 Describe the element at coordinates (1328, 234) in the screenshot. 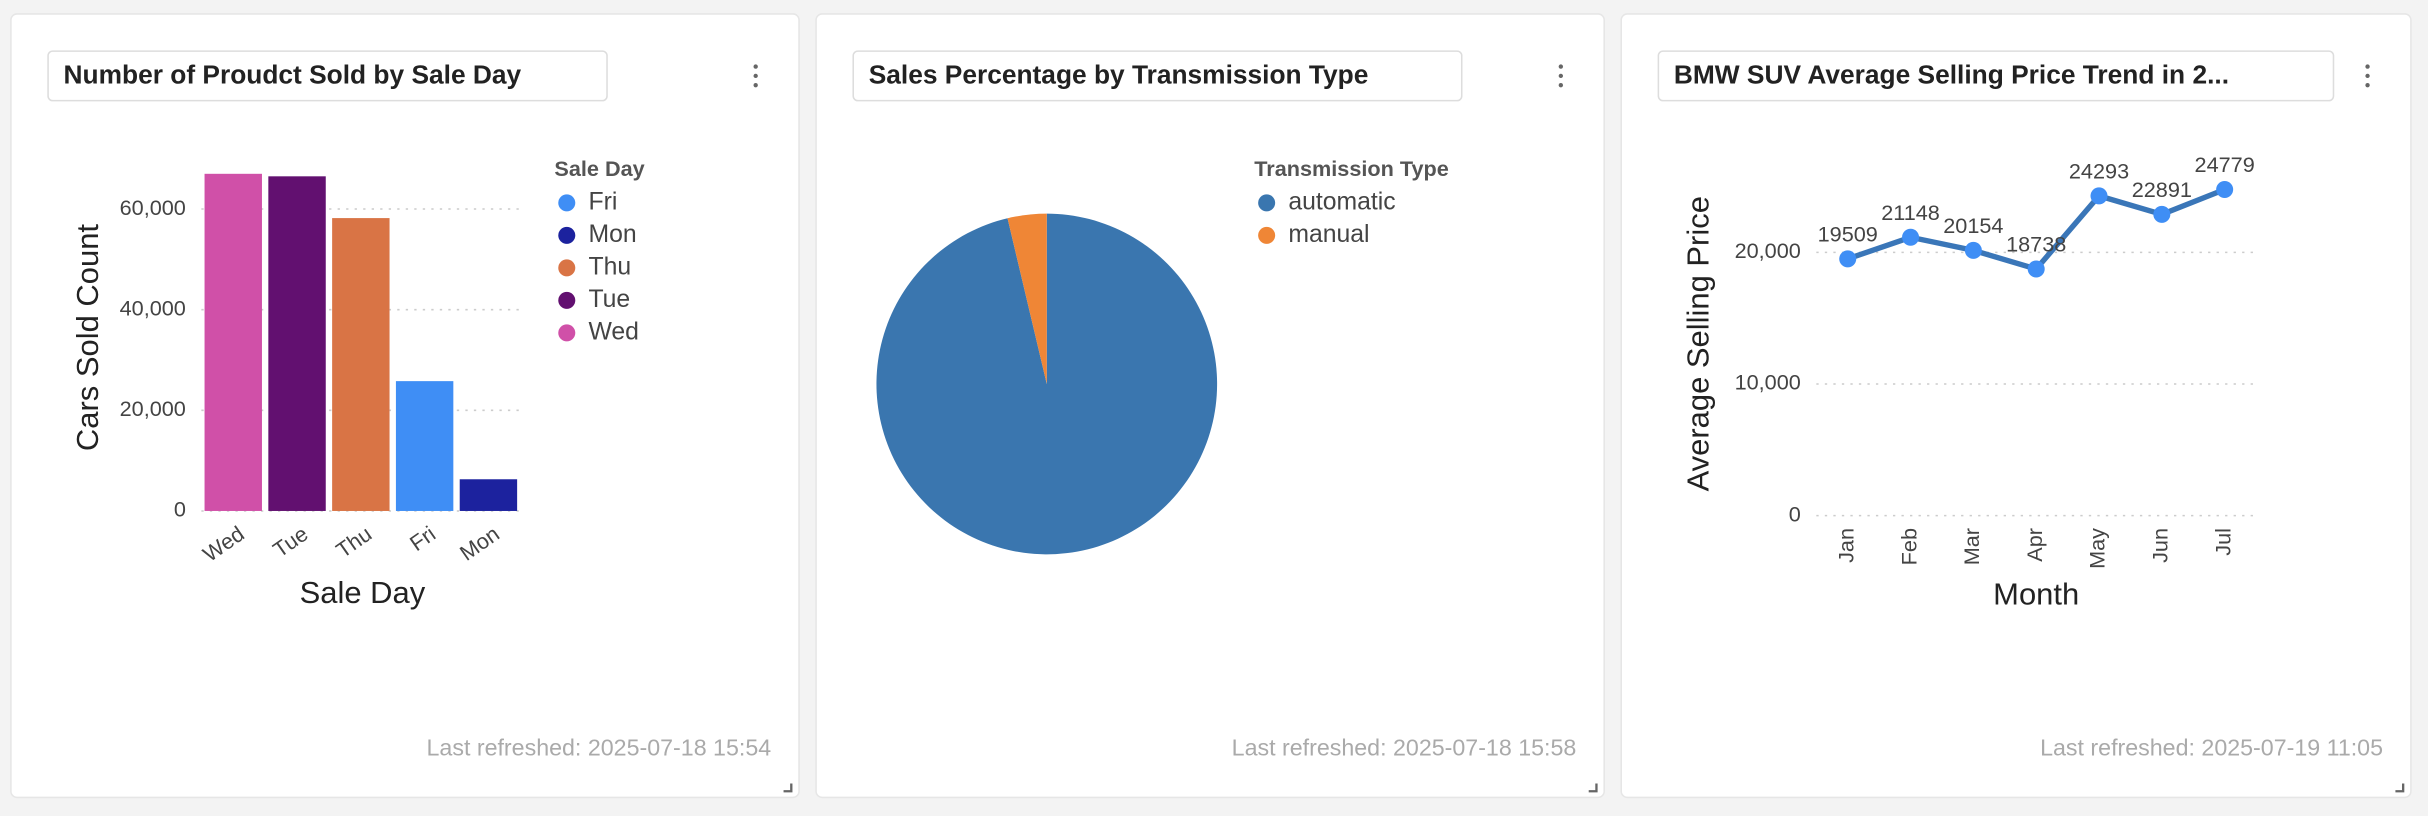

I see `legend-label: manual` at that location.